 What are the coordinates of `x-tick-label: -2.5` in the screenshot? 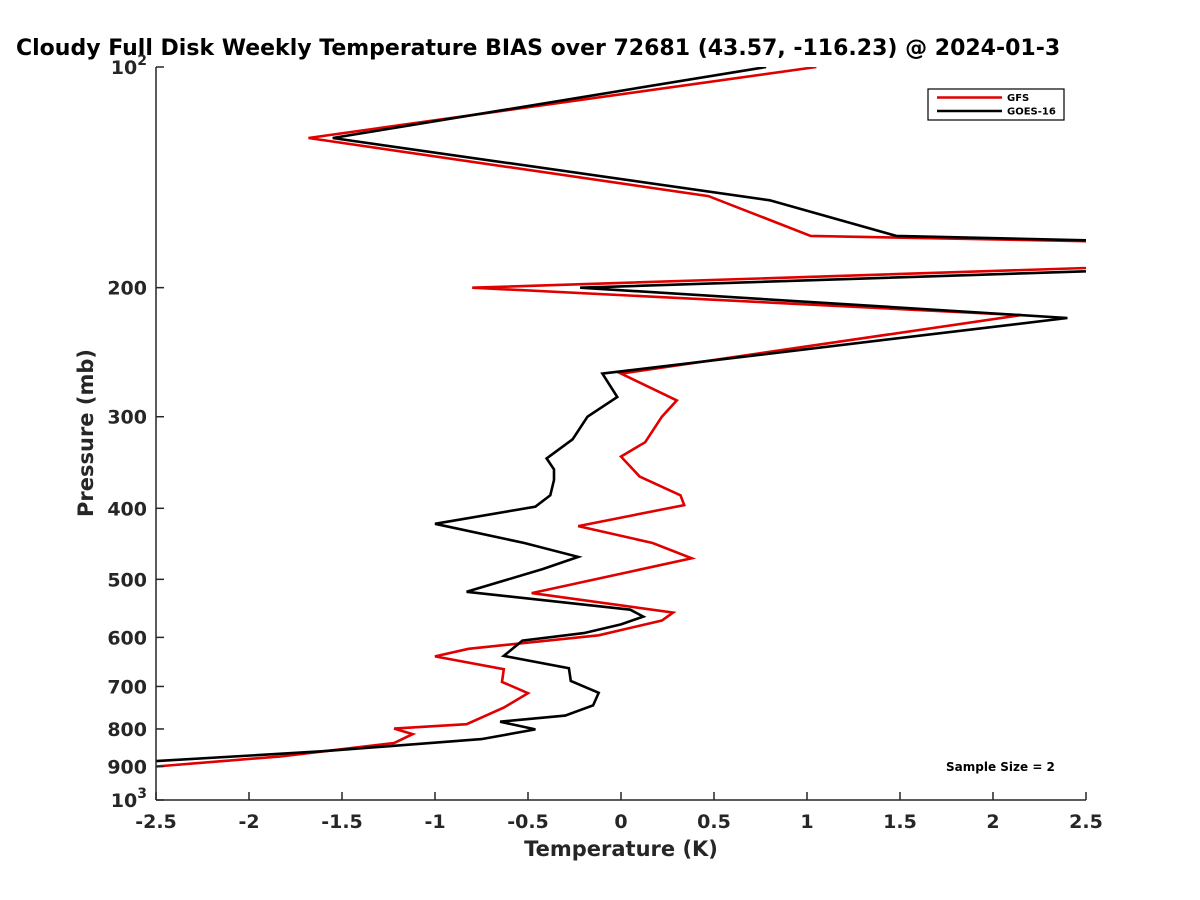 It's located at (156, 822).